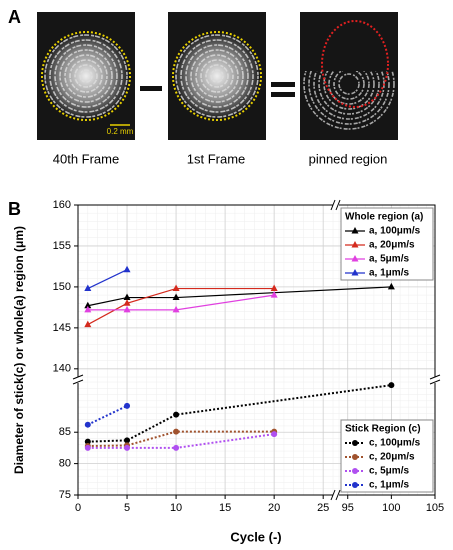 The image size is (453, 550). What do you see at coordinates (391, 508) in the screenshot?
I see `x-tick-label: 100` at bounding box center [391, 508].